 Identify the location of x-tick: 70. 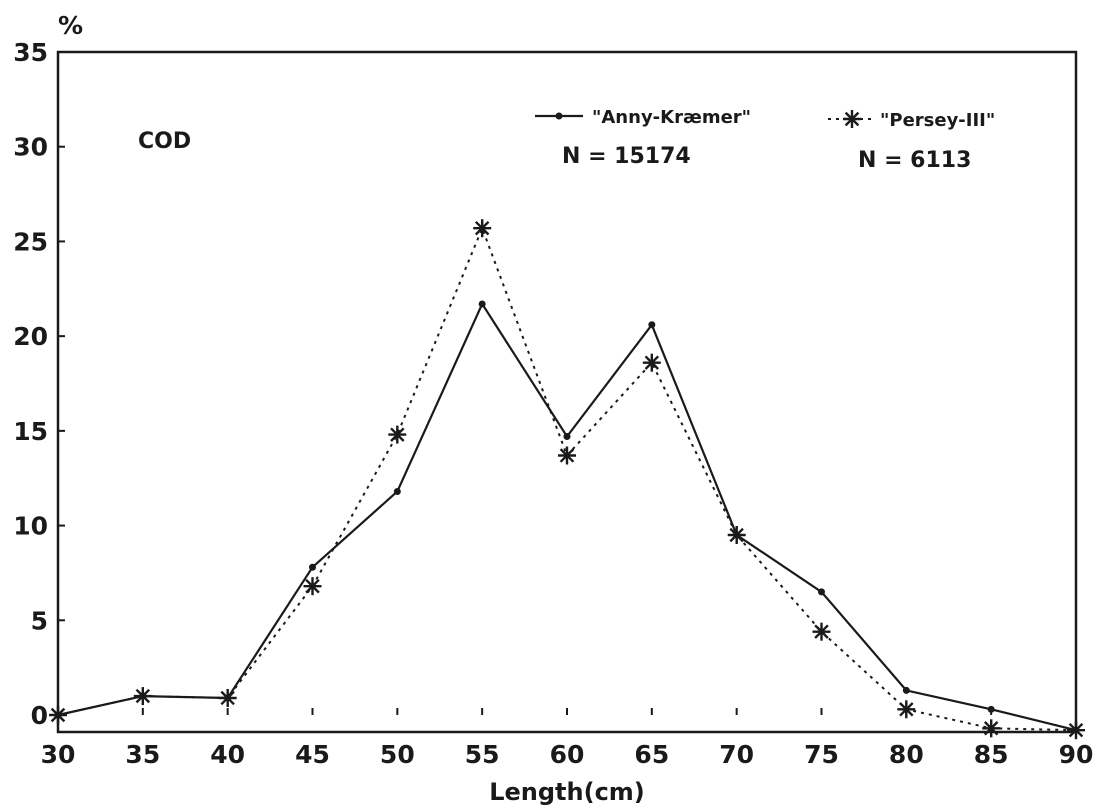
(736, 738).